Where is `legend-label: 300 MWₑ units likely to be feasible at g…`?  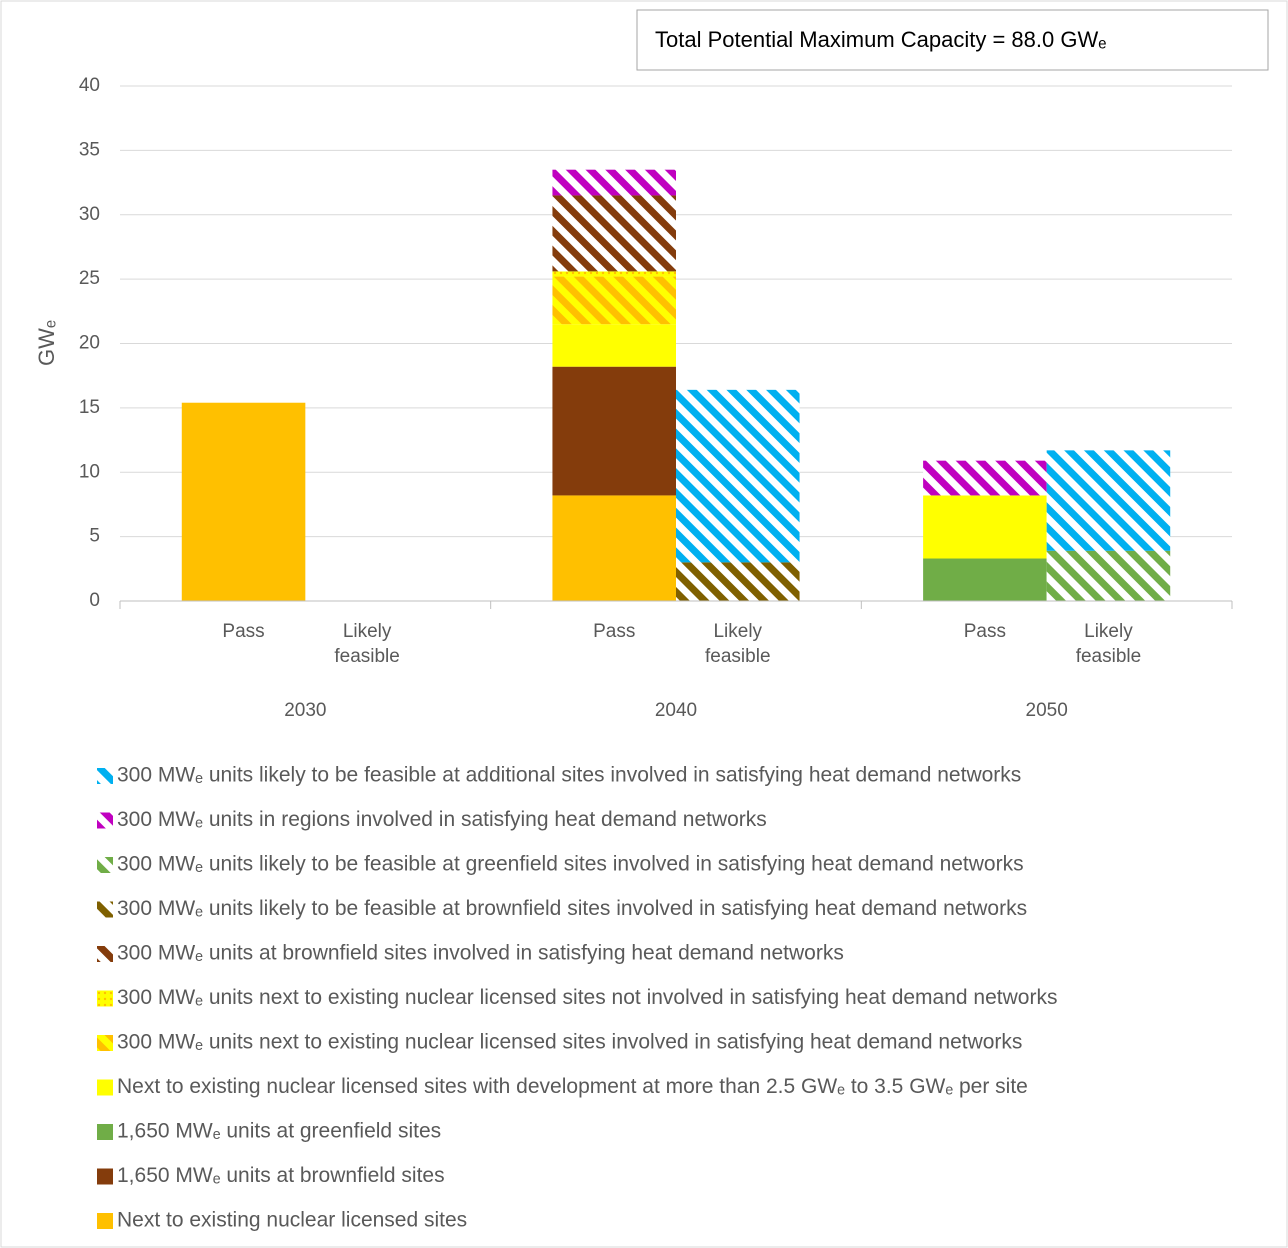
legend-label: 300 MWₑ units likely to be feasible at g… is located at coordinates (570, 864).